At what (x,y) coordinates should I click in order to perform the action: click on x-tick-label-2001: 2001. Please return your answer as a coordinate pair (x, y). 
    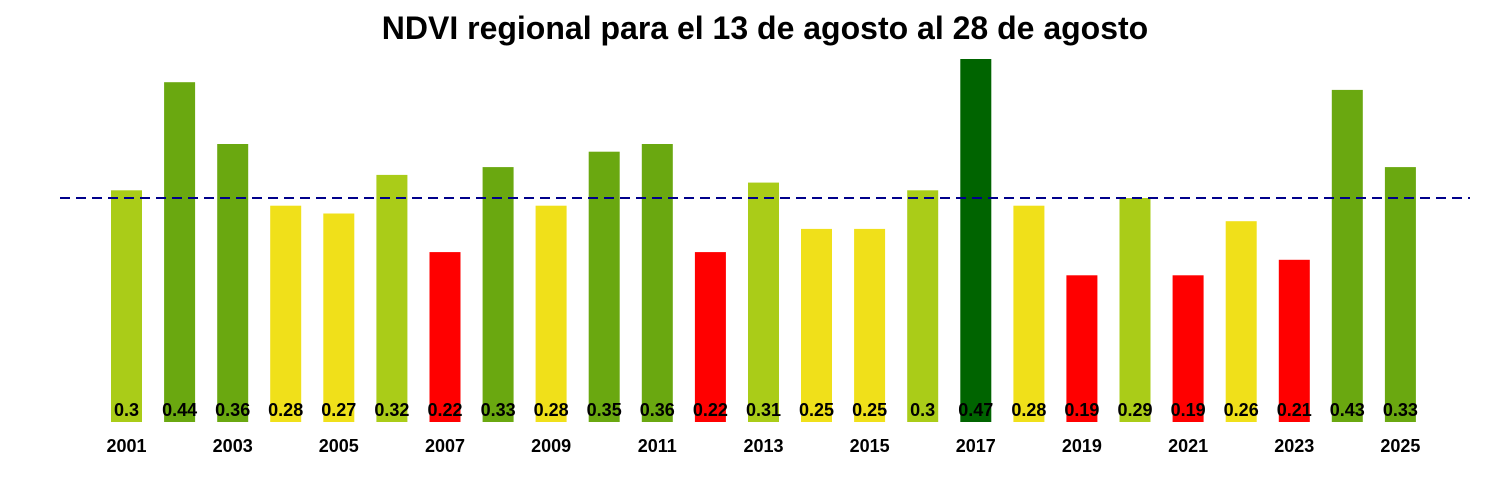
    Looking at the image, I should click on (126, 446).